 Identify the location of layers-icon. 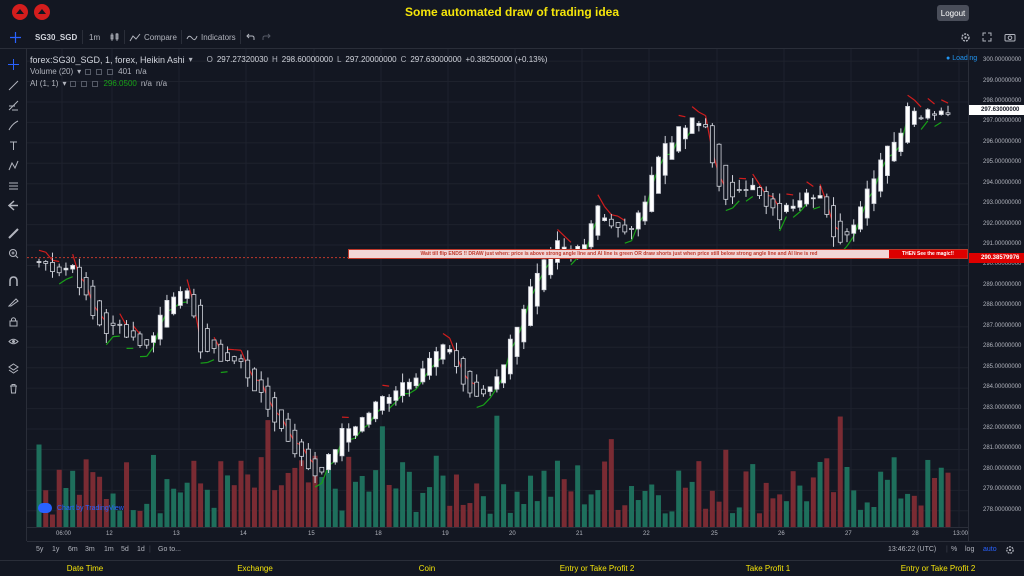
(13, 368).